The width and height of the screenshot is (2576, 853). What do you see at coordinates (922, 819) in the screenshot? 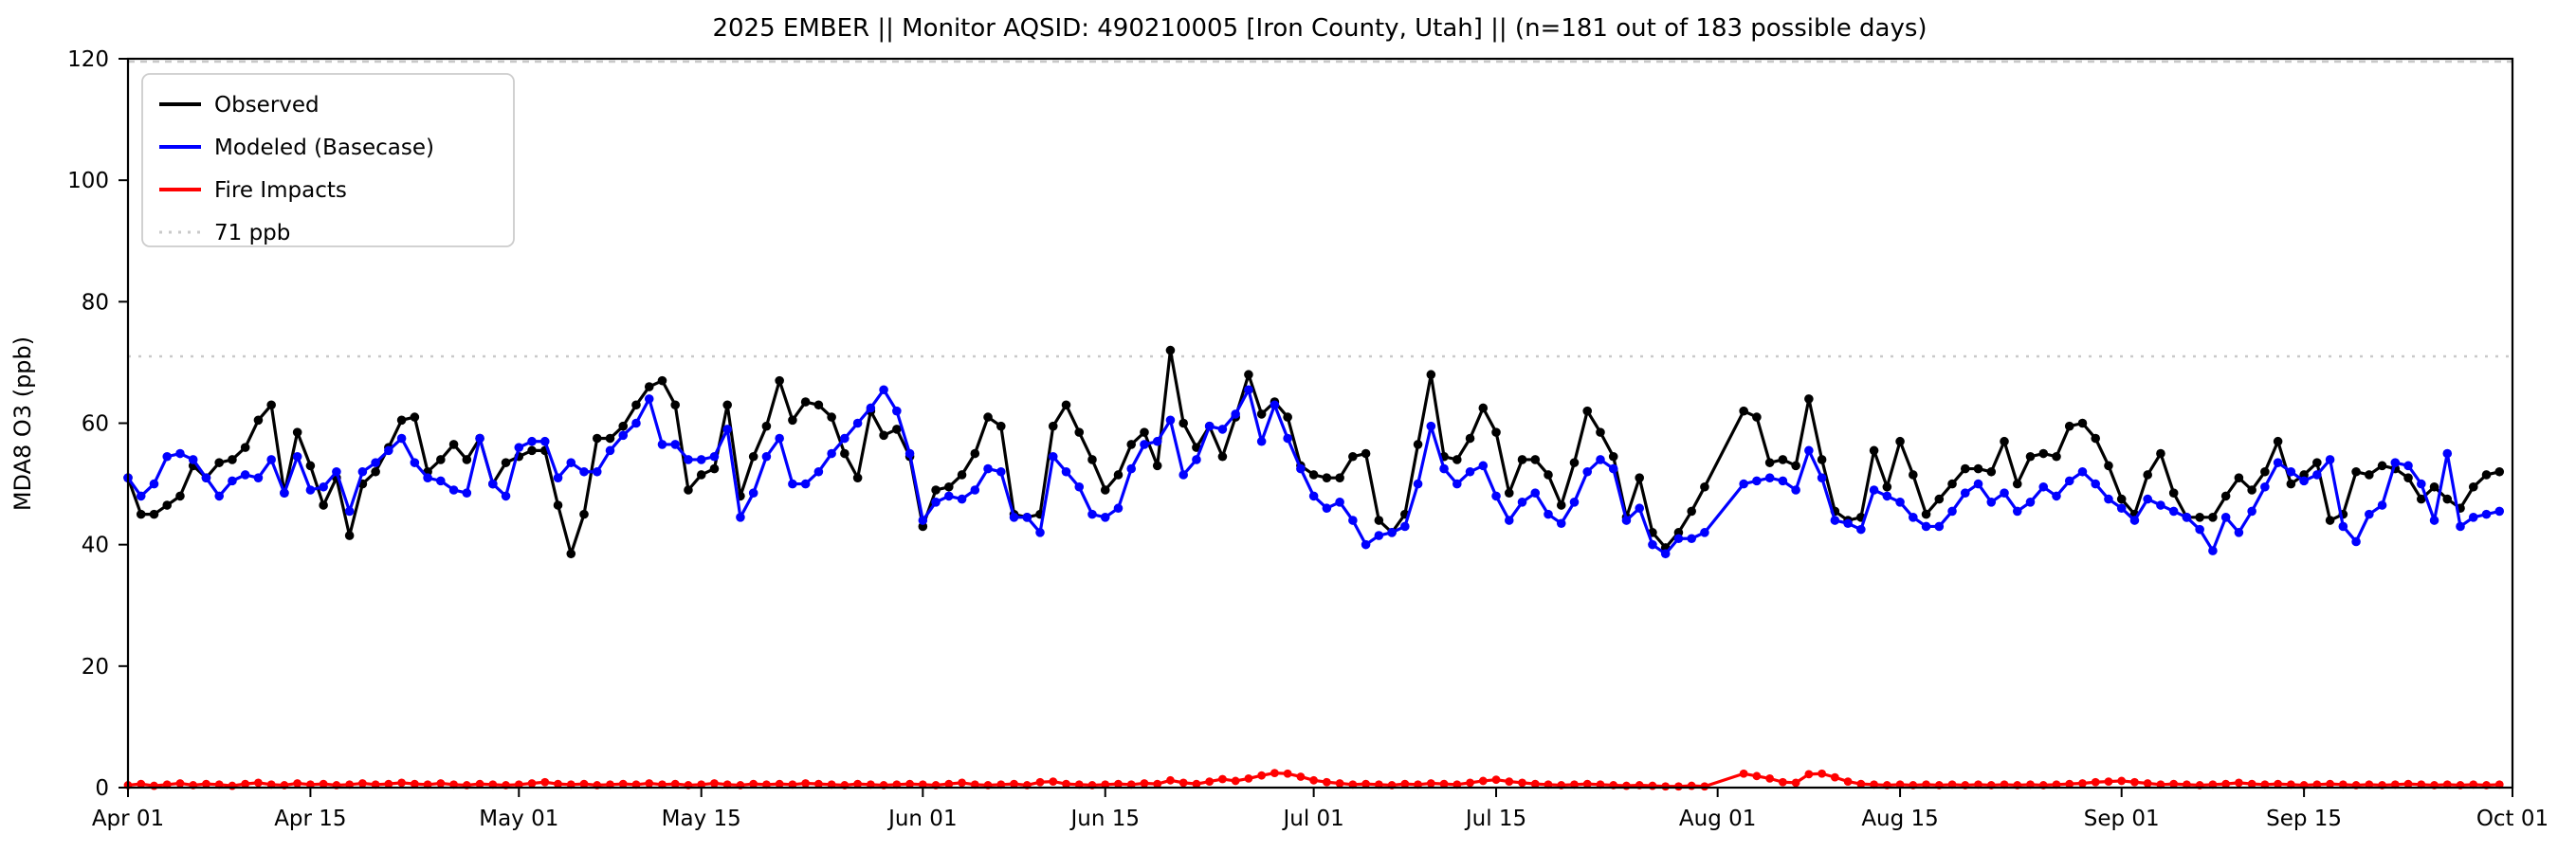
I see `x-tick-label: Jun 01` at bounding box center [922, 819].